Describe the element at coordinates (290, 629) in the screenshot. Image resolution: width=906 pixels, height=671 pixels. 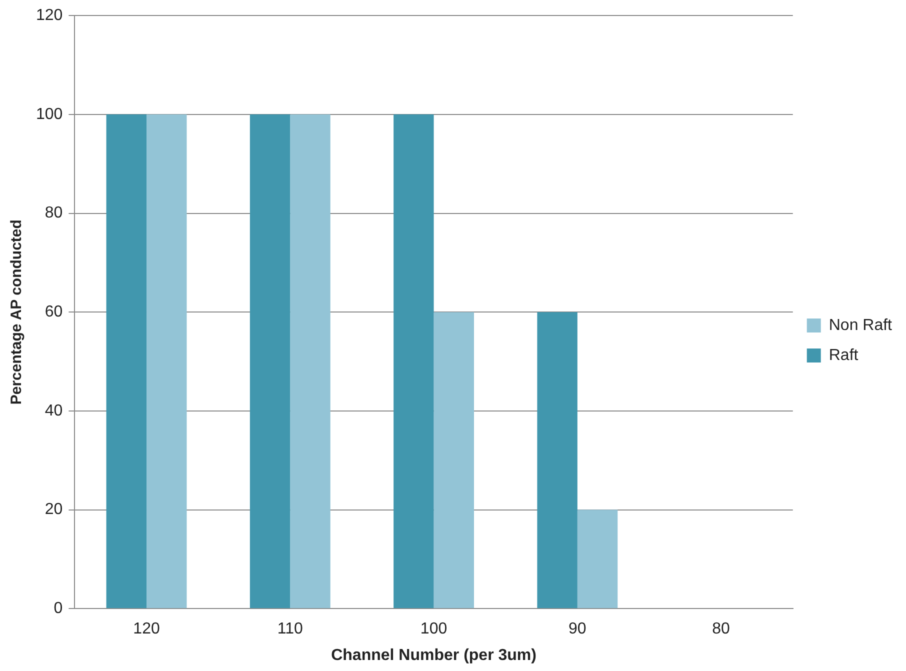
I see `x-tick-label: 110` at that location.